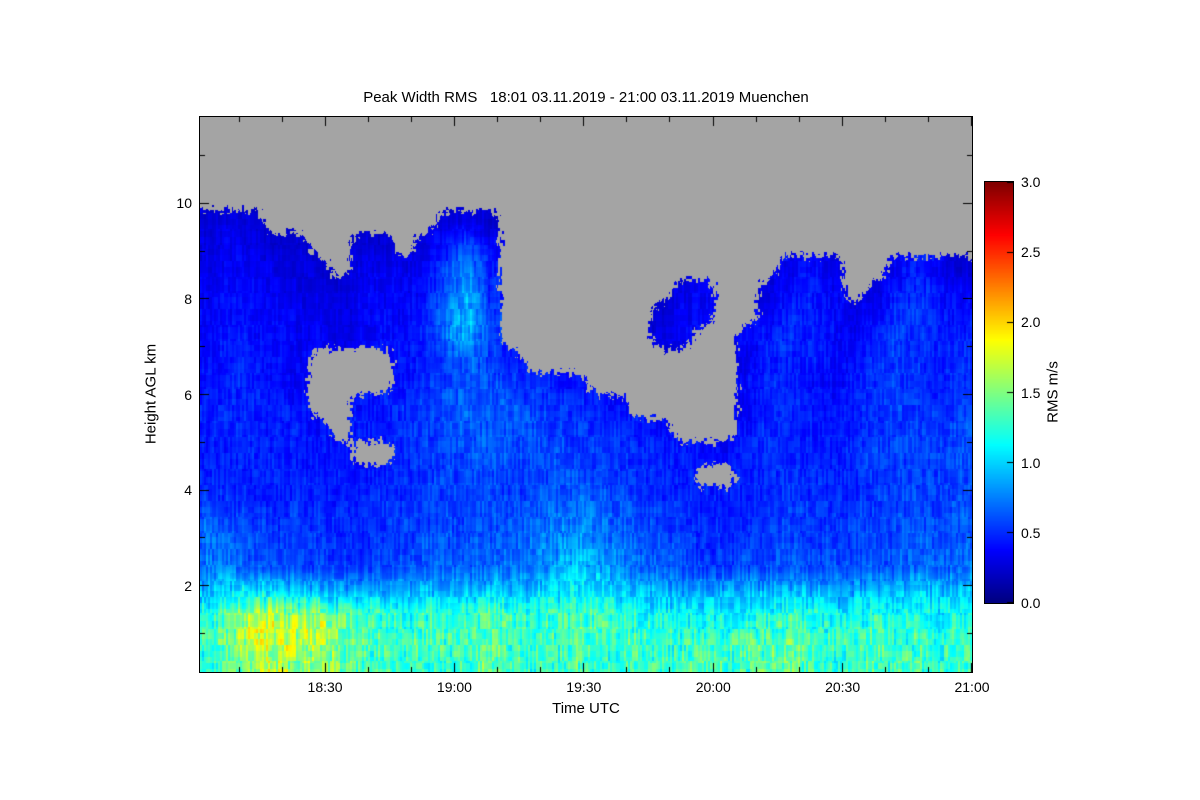 Image resolution: width=1200 pixels, height=800 pixels. I want to click on y-tick-label: 4, so click(188, 490).